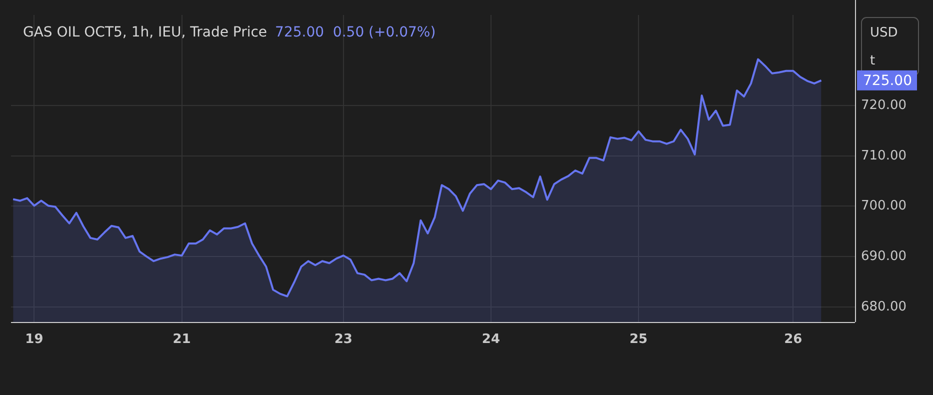 This screenshot has height=395, width=933. What do you see at coordinates (883, 306) in the screenshot?
I see `y-tick-label: 680.00` at bounding box center [883, 306].